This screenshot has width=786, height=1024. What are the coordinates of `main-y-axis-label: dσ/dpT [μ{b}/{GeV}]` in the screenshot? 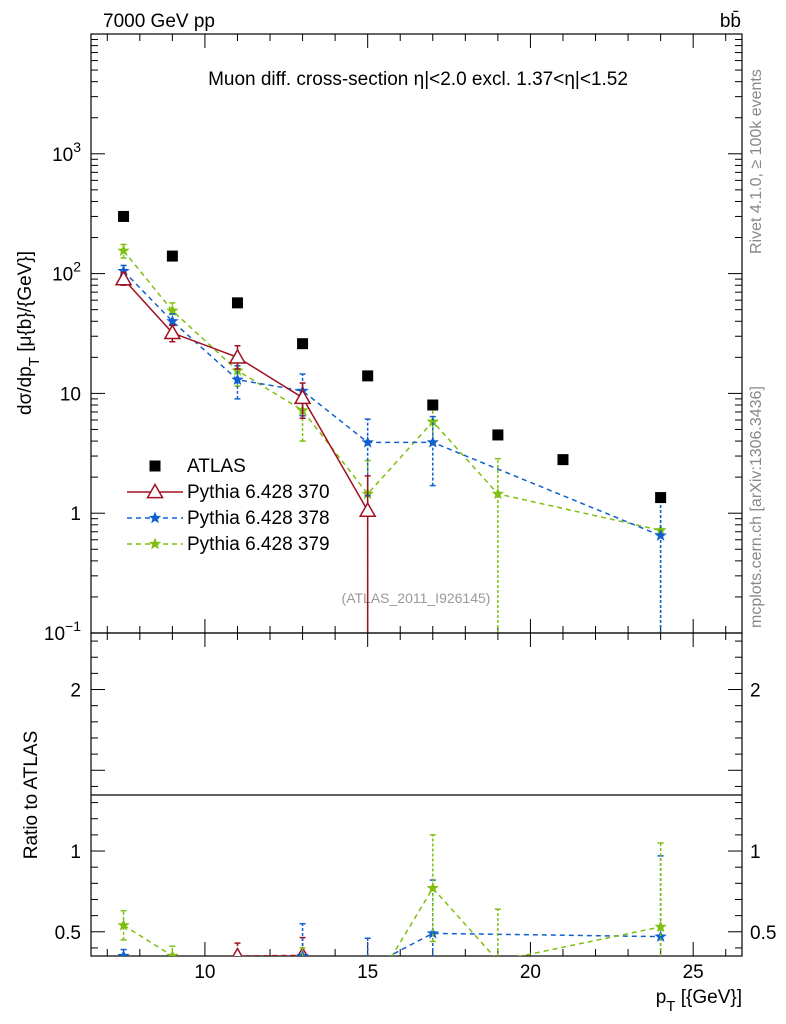 It's located at (29, 333).